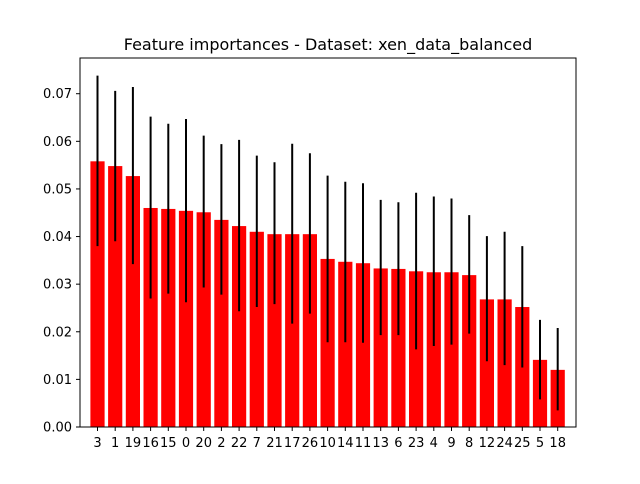 This screenshot has width=640, height=484. What do you see at coordinates (434, 443) in the screenshot?
I see `x-tick-label: 4` at bounding box center [434, 443].